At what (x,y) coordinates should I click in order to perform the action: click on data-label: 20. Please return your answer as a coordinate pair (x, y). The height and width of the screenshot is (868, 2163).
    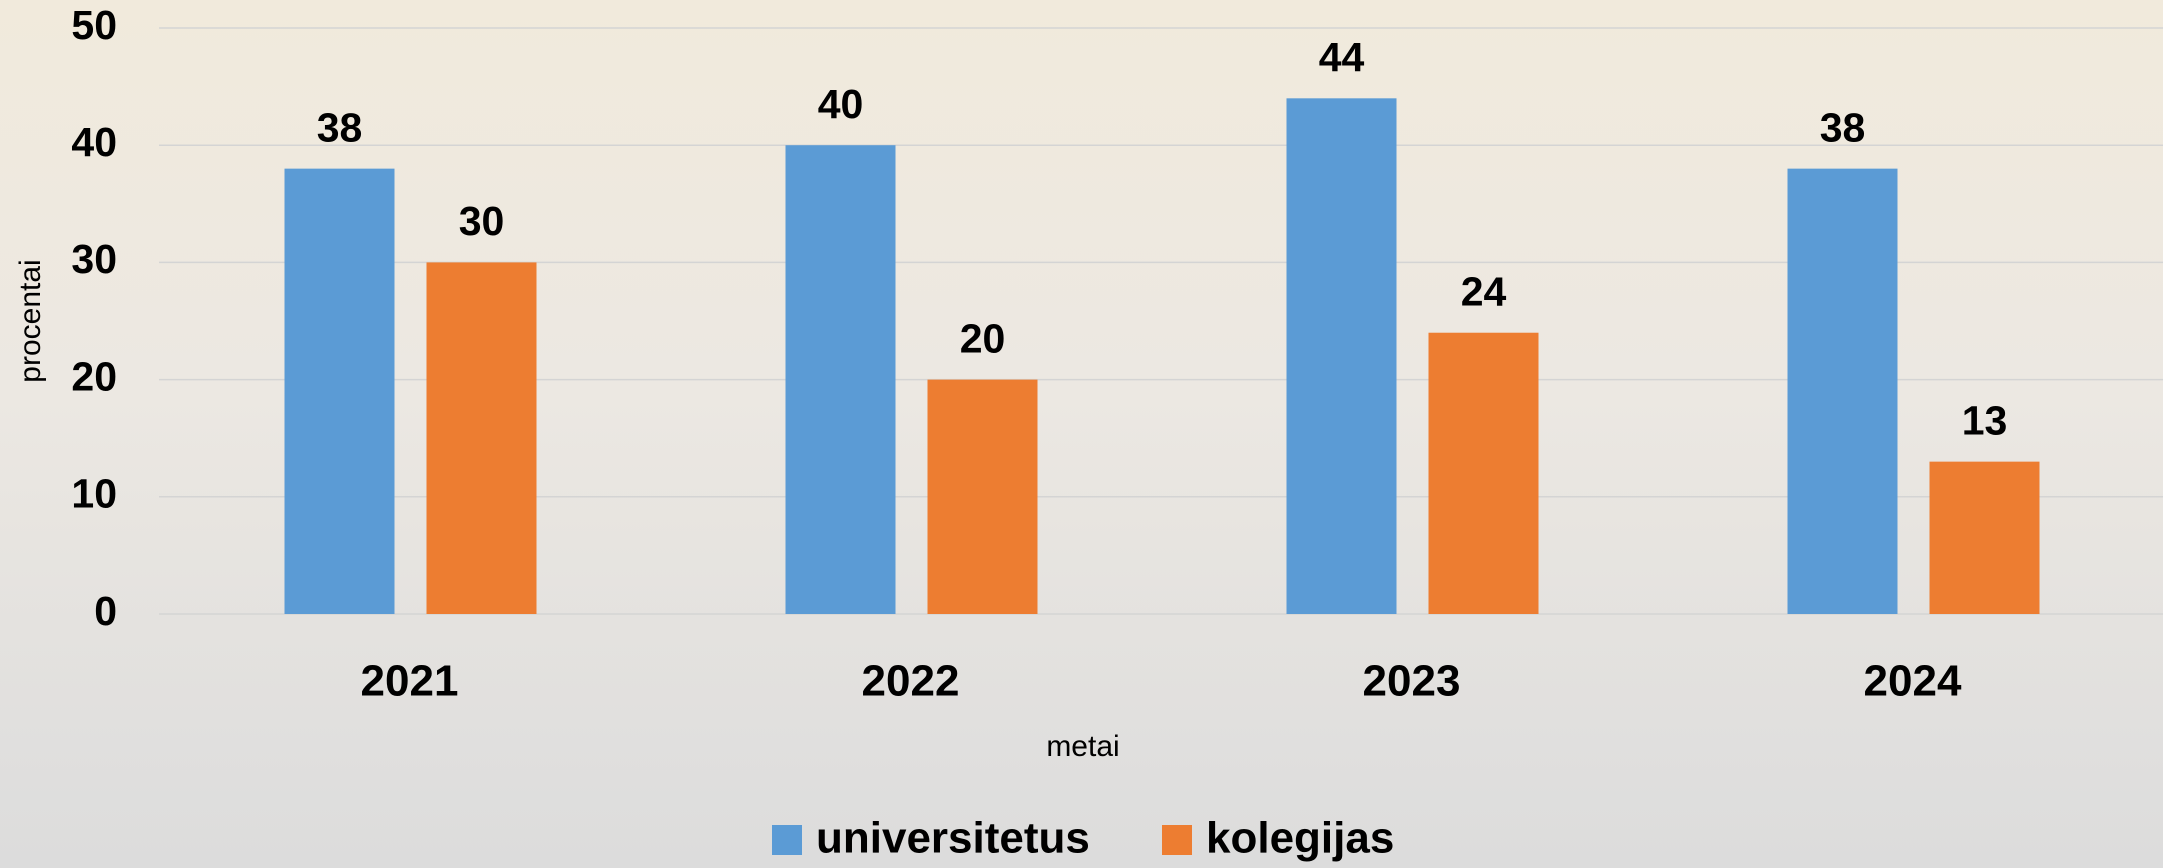
    Looking at the image, I should click on (983, 338).